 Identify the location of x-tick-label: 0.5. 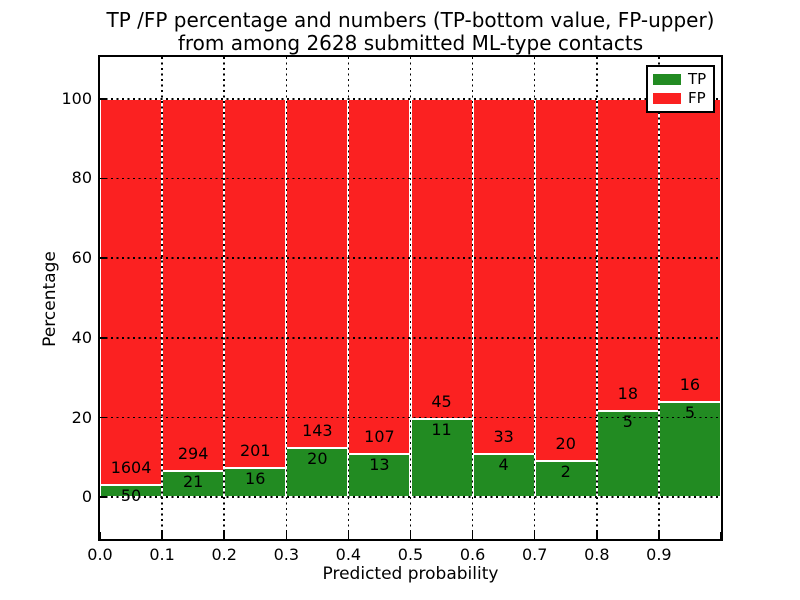
(410, 554).